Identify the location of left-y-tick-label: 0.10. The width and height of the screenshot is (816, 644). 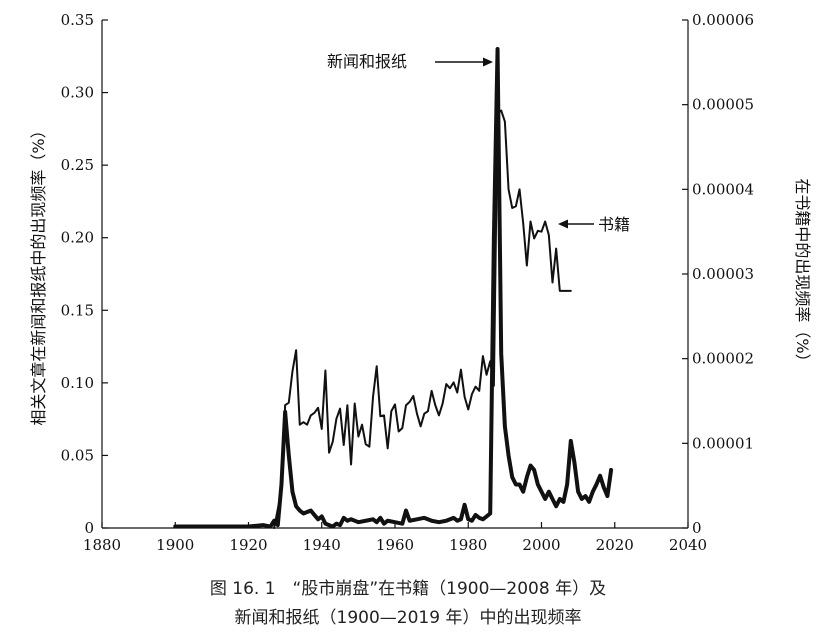
(77, 383).